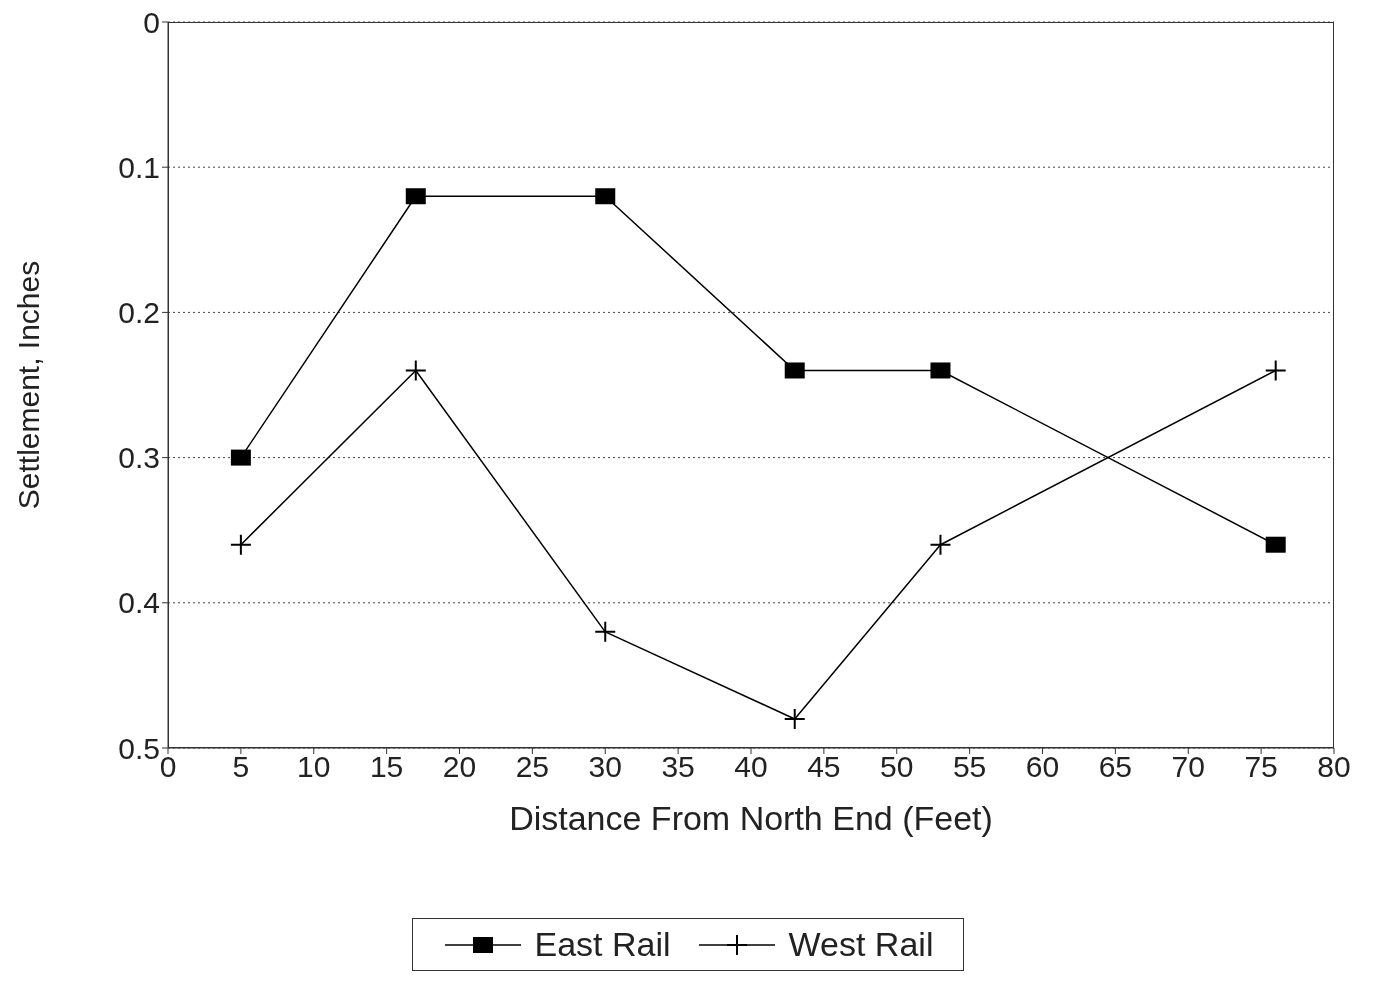 The width and height of the screenshot is (1375, 998). I want to click on y-tick-label: 0.2, so click(139, 313).